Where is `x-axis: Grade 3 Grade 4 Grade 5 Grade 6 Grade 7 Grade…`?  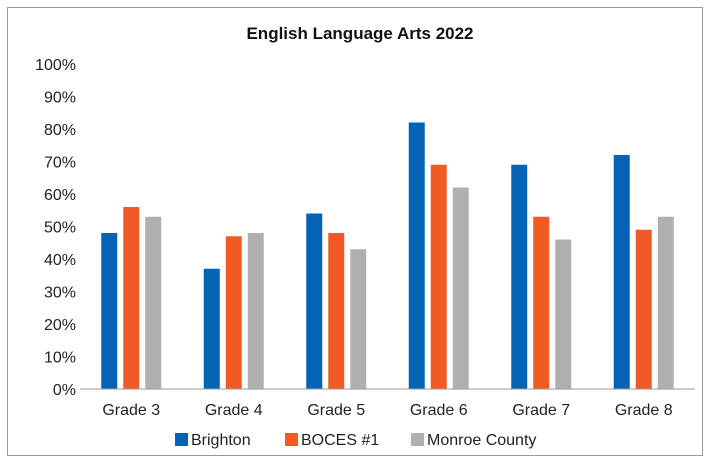
x-axis: Grade 3 Grade 4 Grade 5 Grade 6 Grade 7 Grade… is located at coordinates (387, 403).